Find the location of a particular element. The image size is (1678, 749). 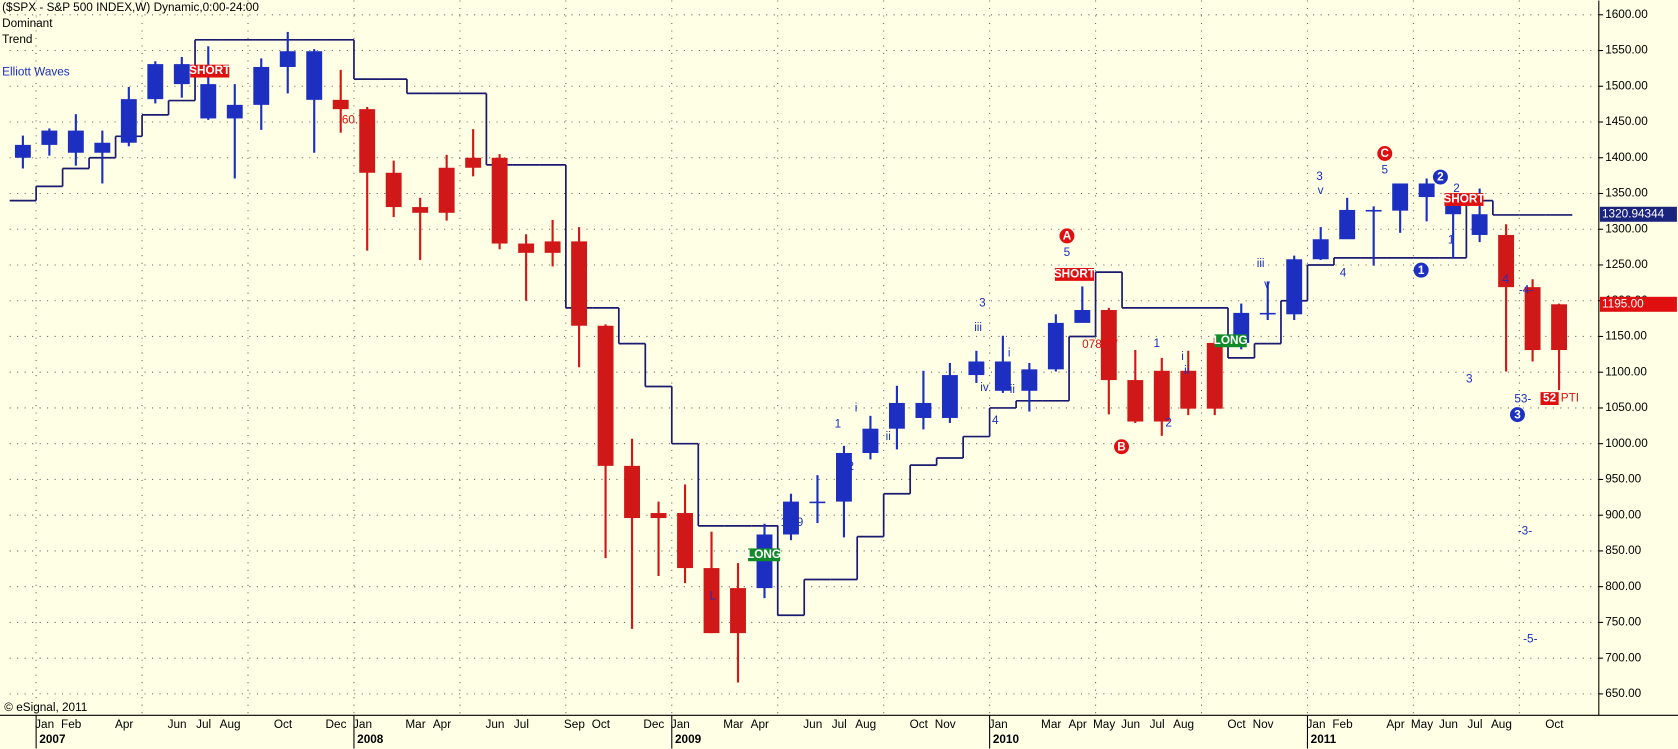

x-tick-label: Dec is located at coordinates (336, 724).